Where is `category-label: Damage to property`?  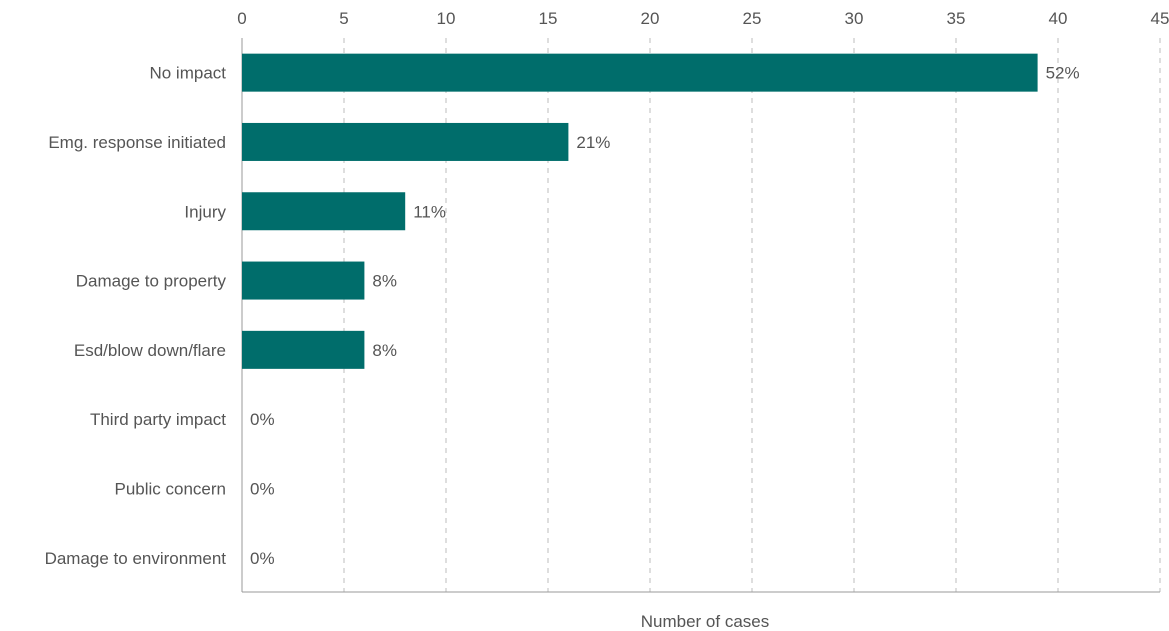 category-label: Damage to property is located at coordinates (151, 281).